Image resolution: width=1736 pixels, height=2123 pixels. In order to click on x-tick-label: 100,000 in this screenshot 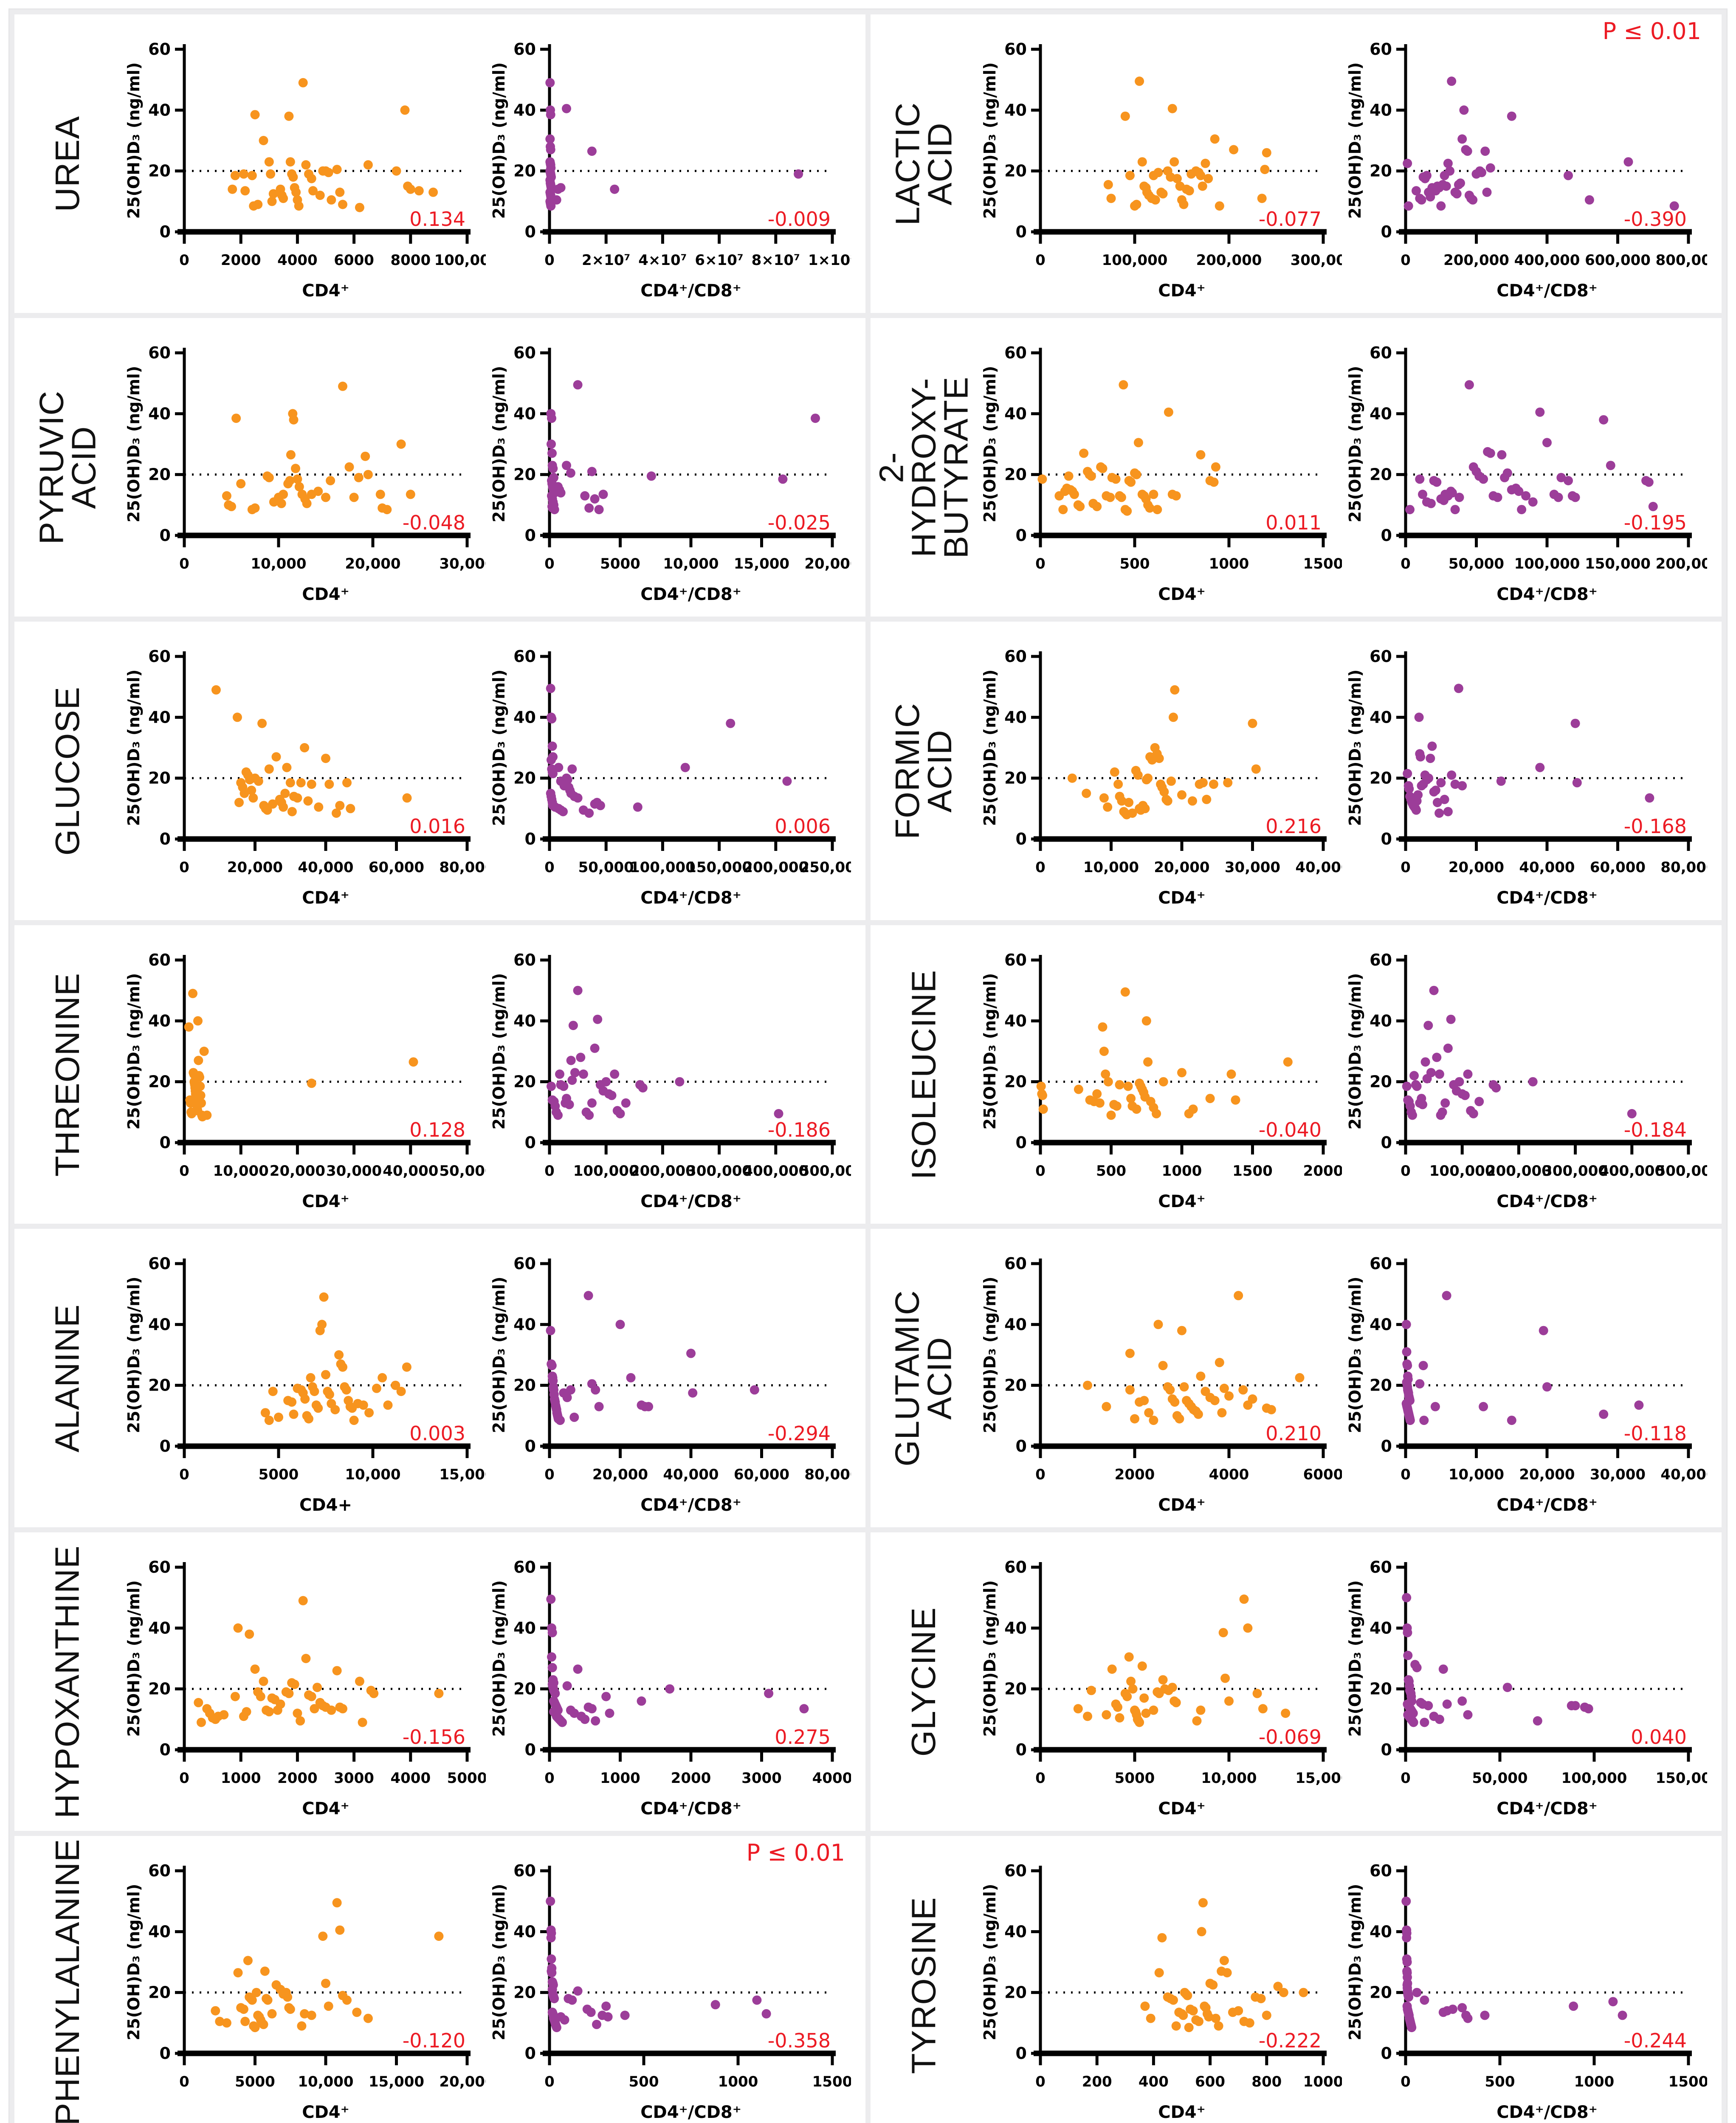, I will do `click(460, 260)`.